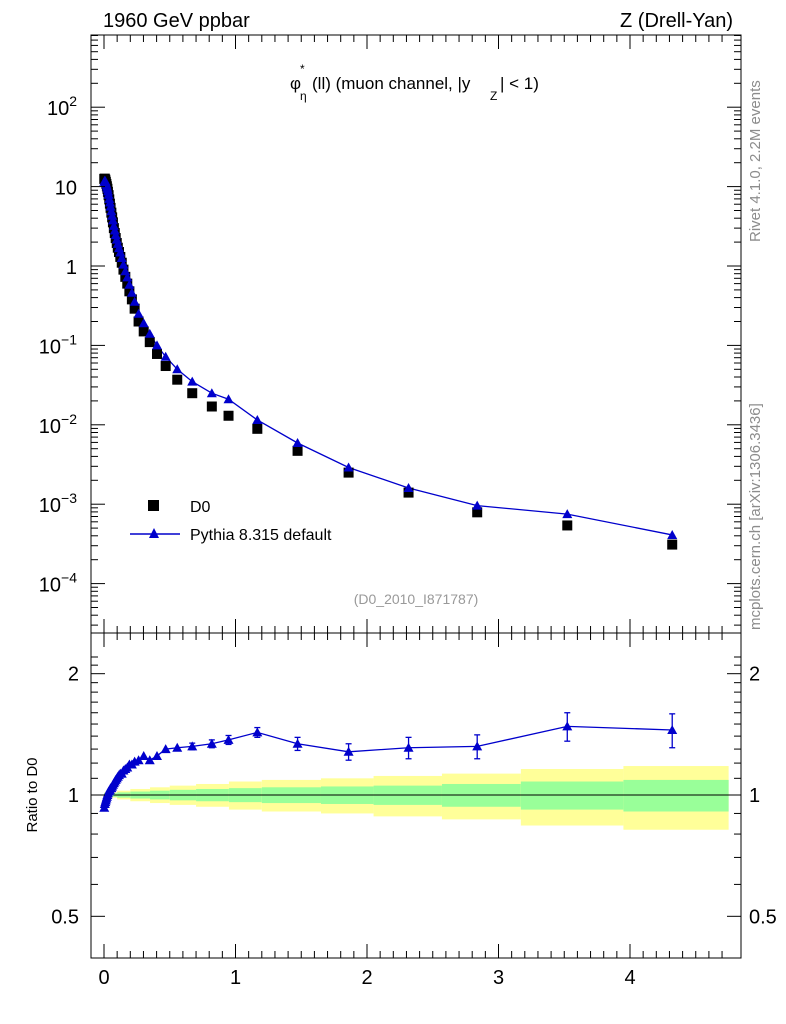 The image size is (786, 1024). I want to click on uncertainty-bands, so click(416, 798).